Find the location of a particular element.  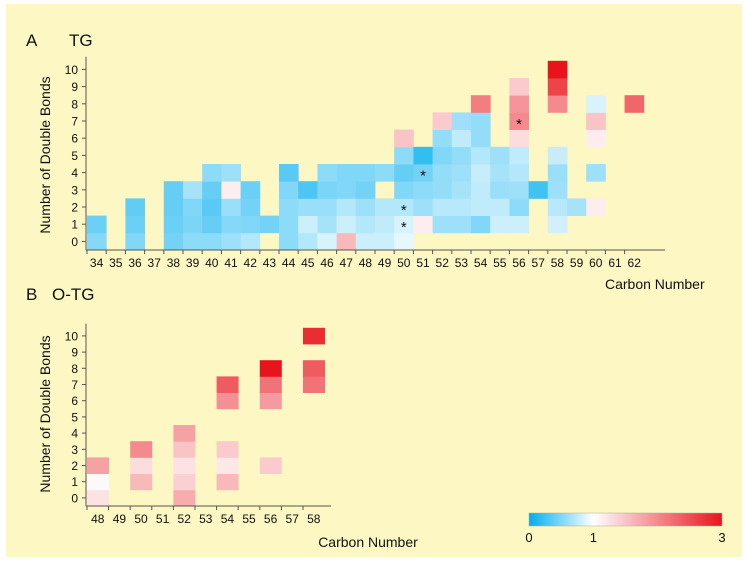

x-tick-label: 40 is located at coordinates (212, 263).